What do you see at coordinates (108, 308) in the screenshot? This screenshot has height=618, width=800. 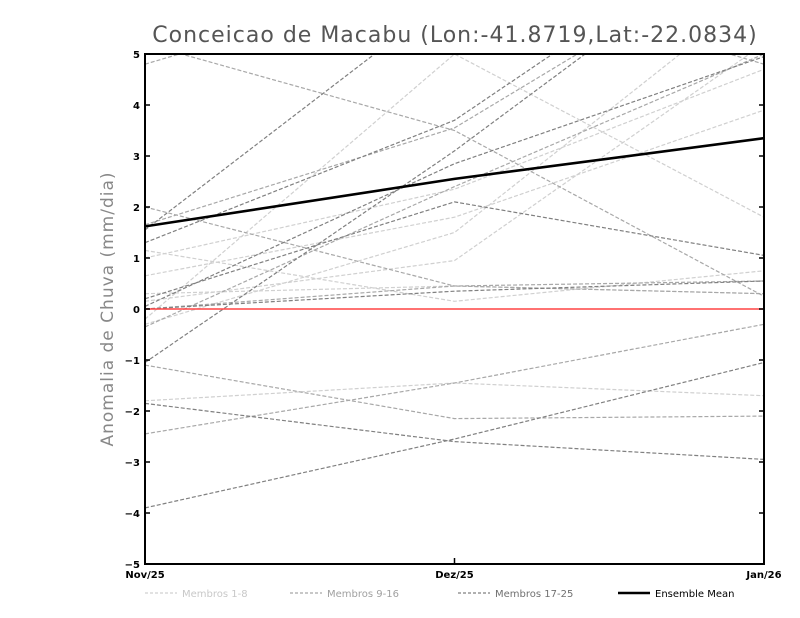 I see `y-axis-label: Anomalia de Chuva (mm/dia)` at bounding box center [108, 308].